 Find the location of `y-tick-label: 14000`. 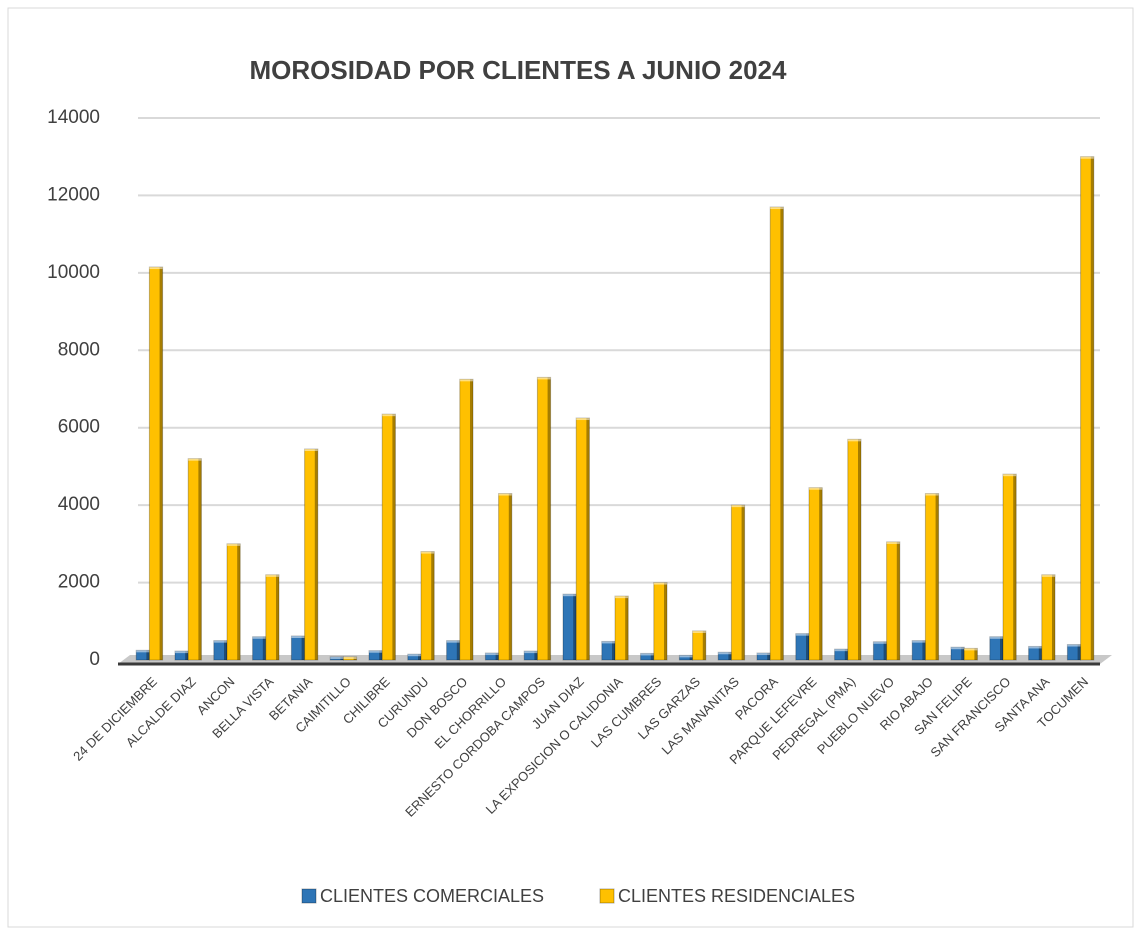

y-tick-label: 14000 is located at coordinates (73, 117).